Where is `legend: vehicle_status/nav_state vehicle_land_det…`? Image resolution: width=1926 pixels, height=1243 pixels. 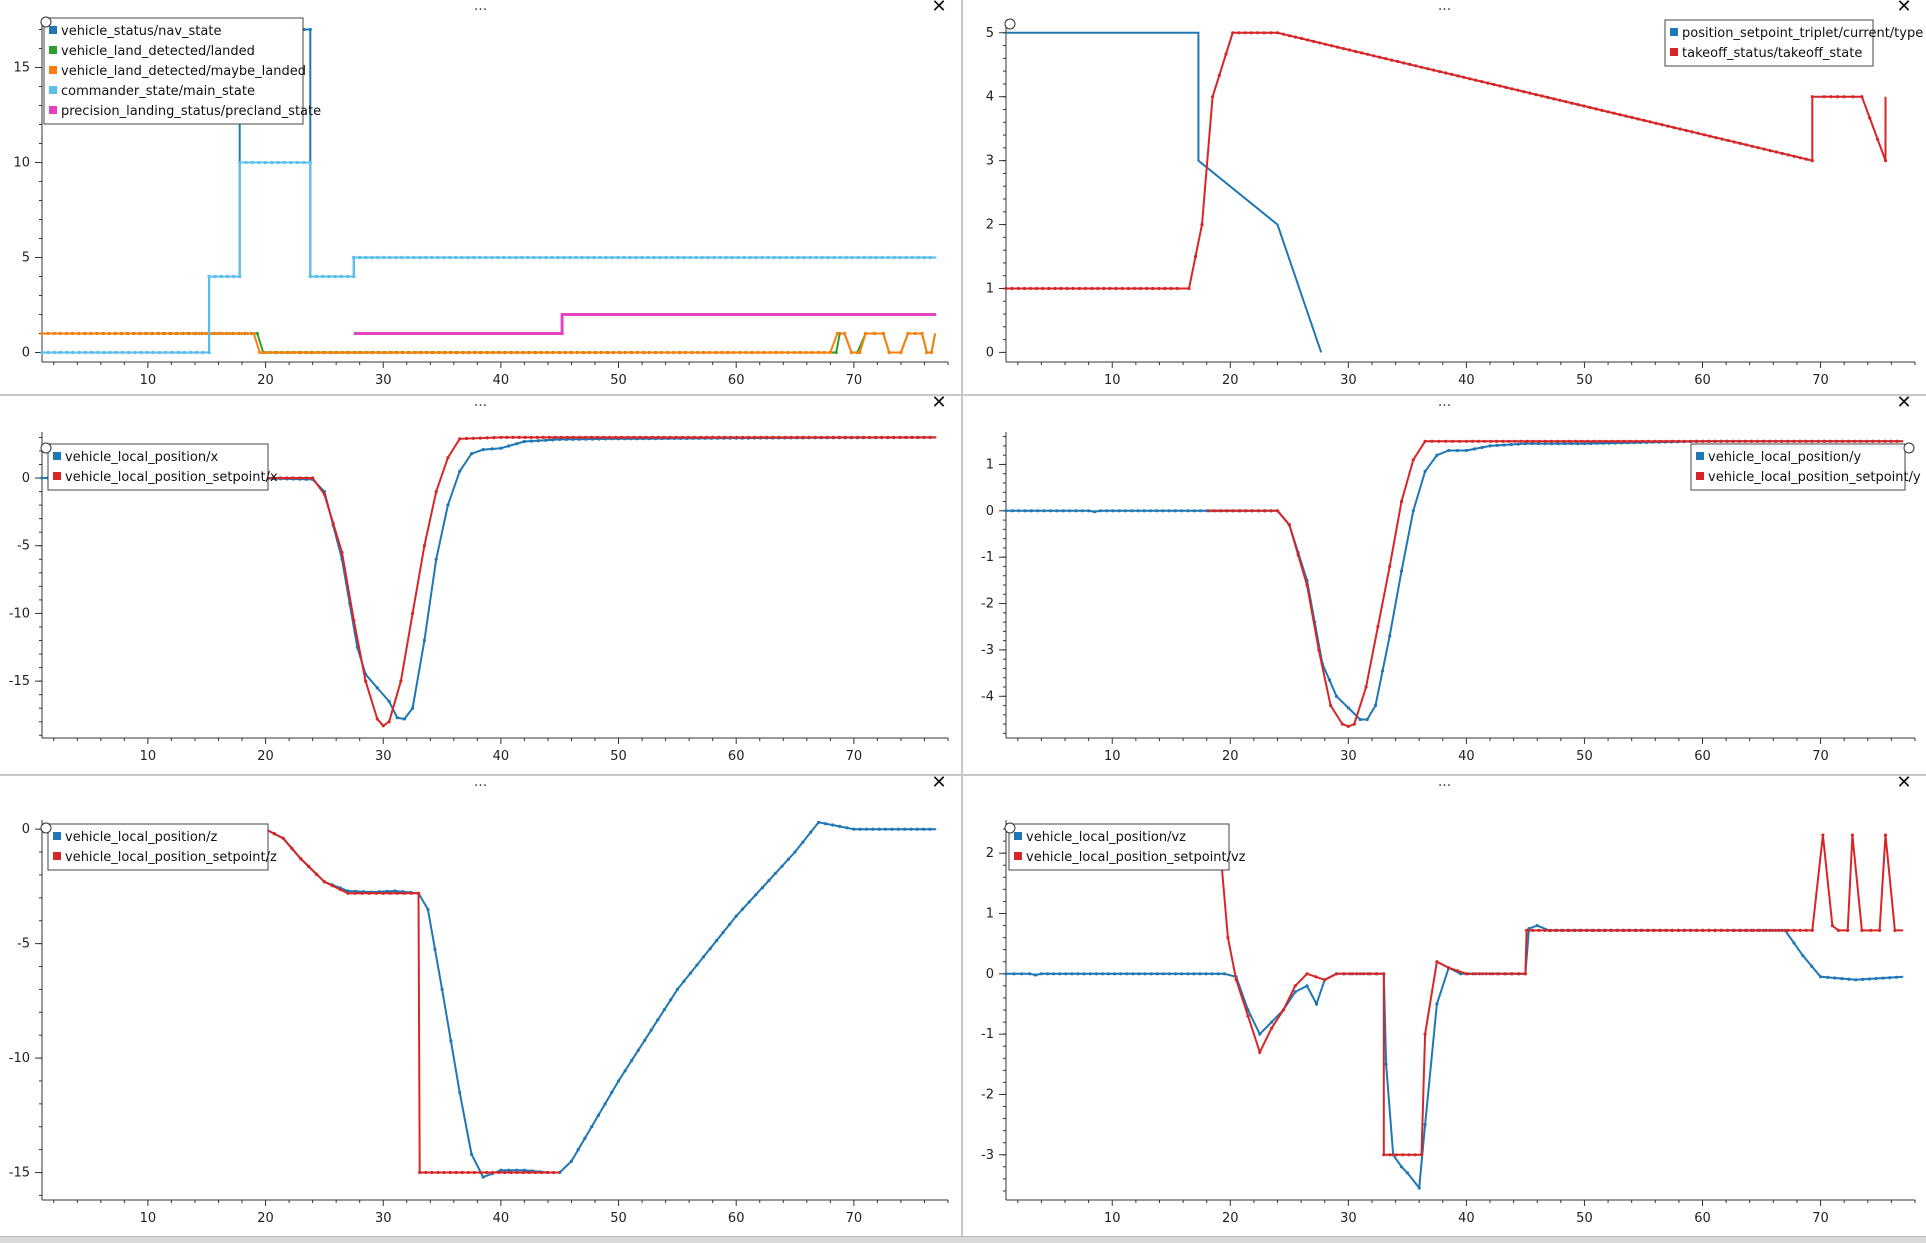
legend: vehicle_status/nav_state vehicle_land_det… is located at coordinates (182, 71).